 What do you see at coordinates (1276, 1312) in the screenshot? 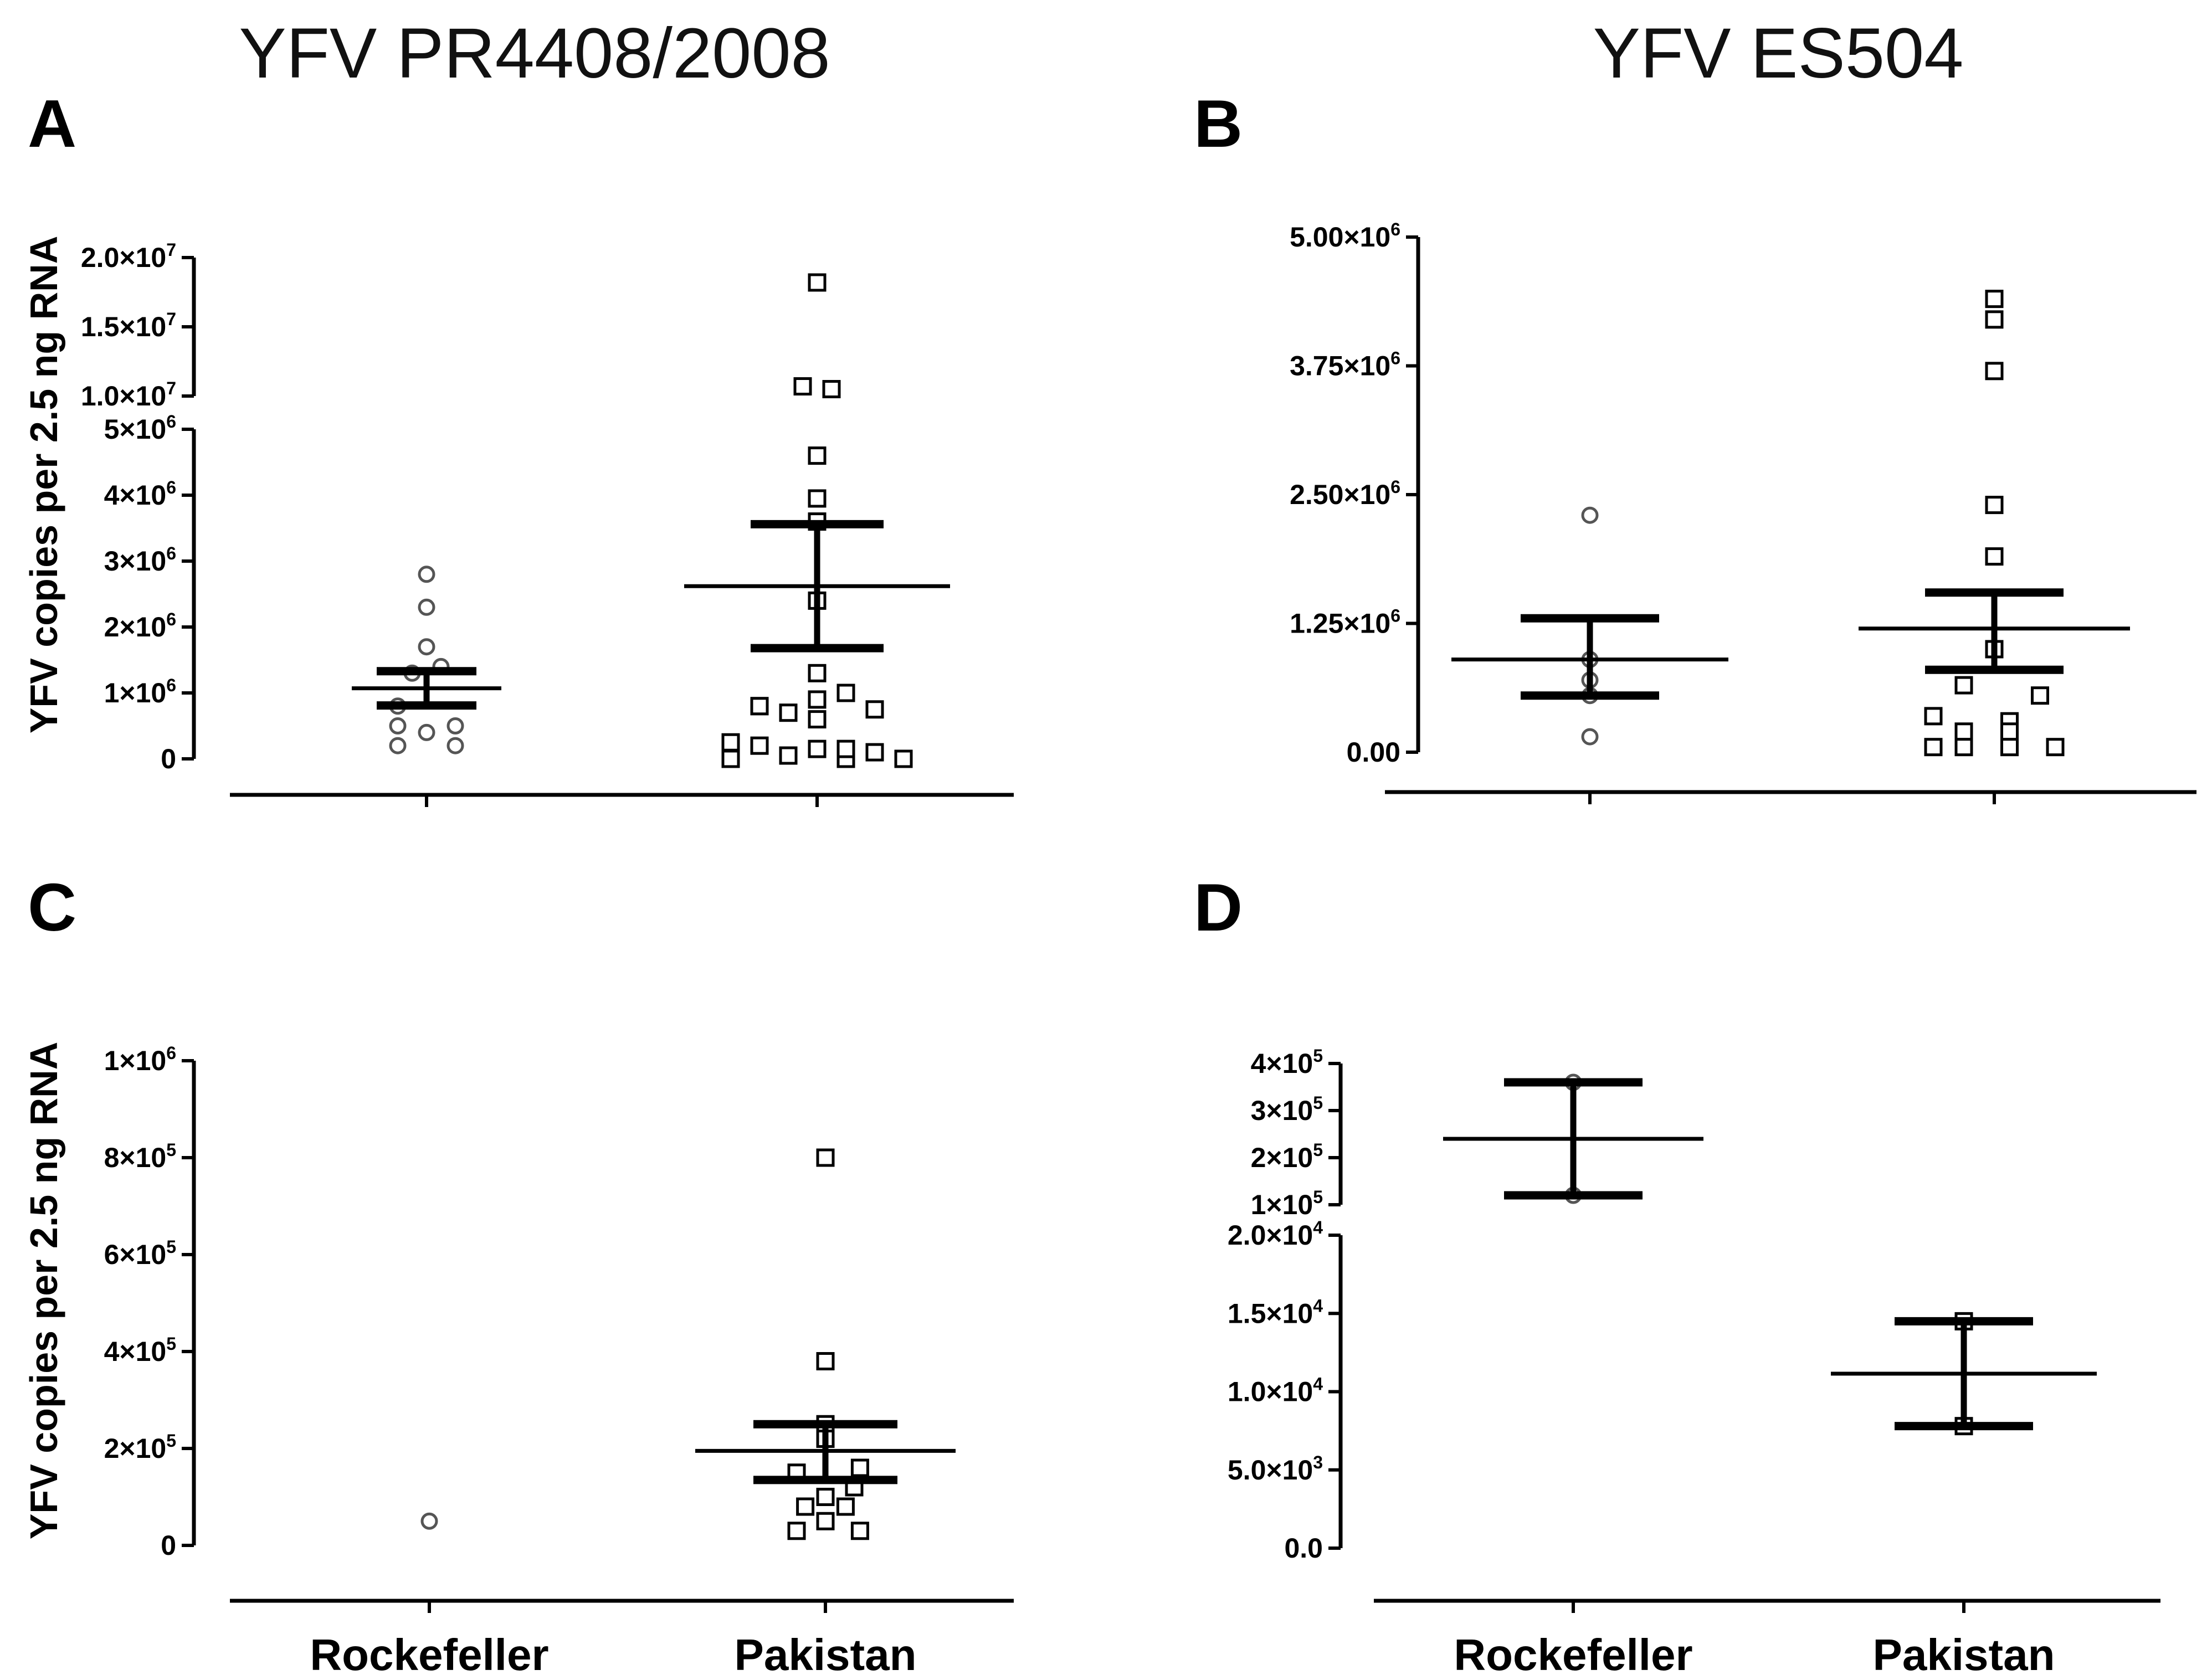
I see `y-tick-label: 1.5×10⁴` at bounding box center [1276, 1312].